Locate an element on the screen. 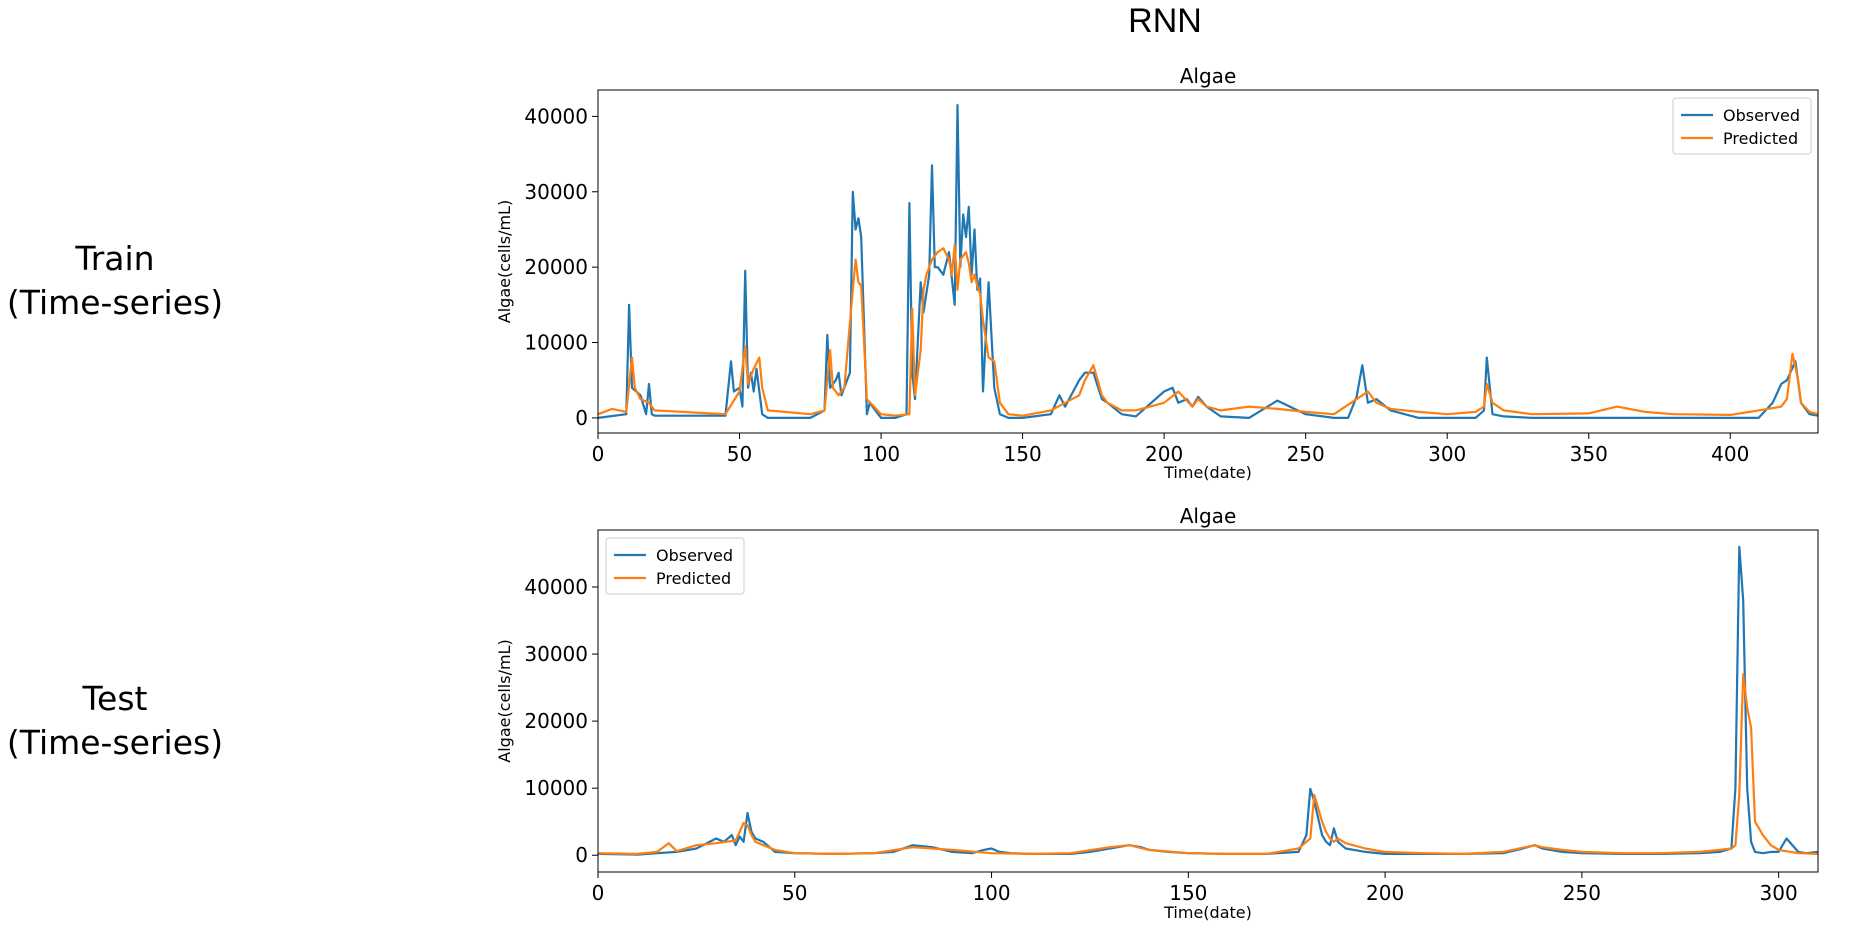 This screenshot has height=939, width=1849. row-label-test-line2: (Time-series) is located at coordinates (115, 742).